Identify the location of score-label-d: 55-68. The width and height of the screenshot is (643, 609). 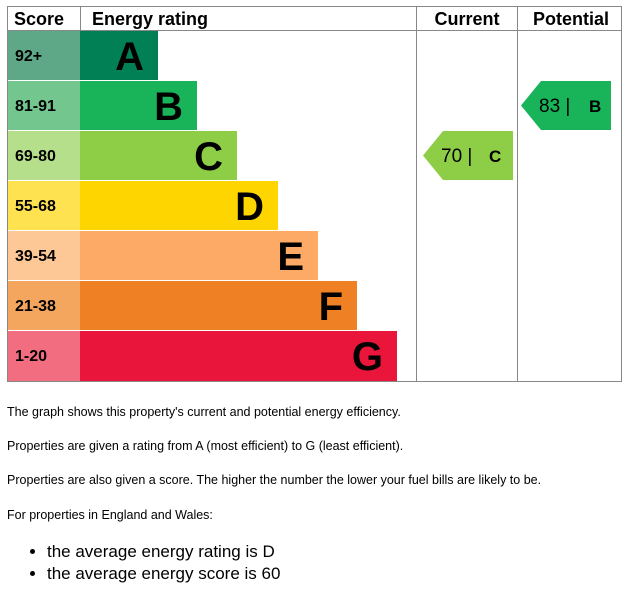
(35, 206).